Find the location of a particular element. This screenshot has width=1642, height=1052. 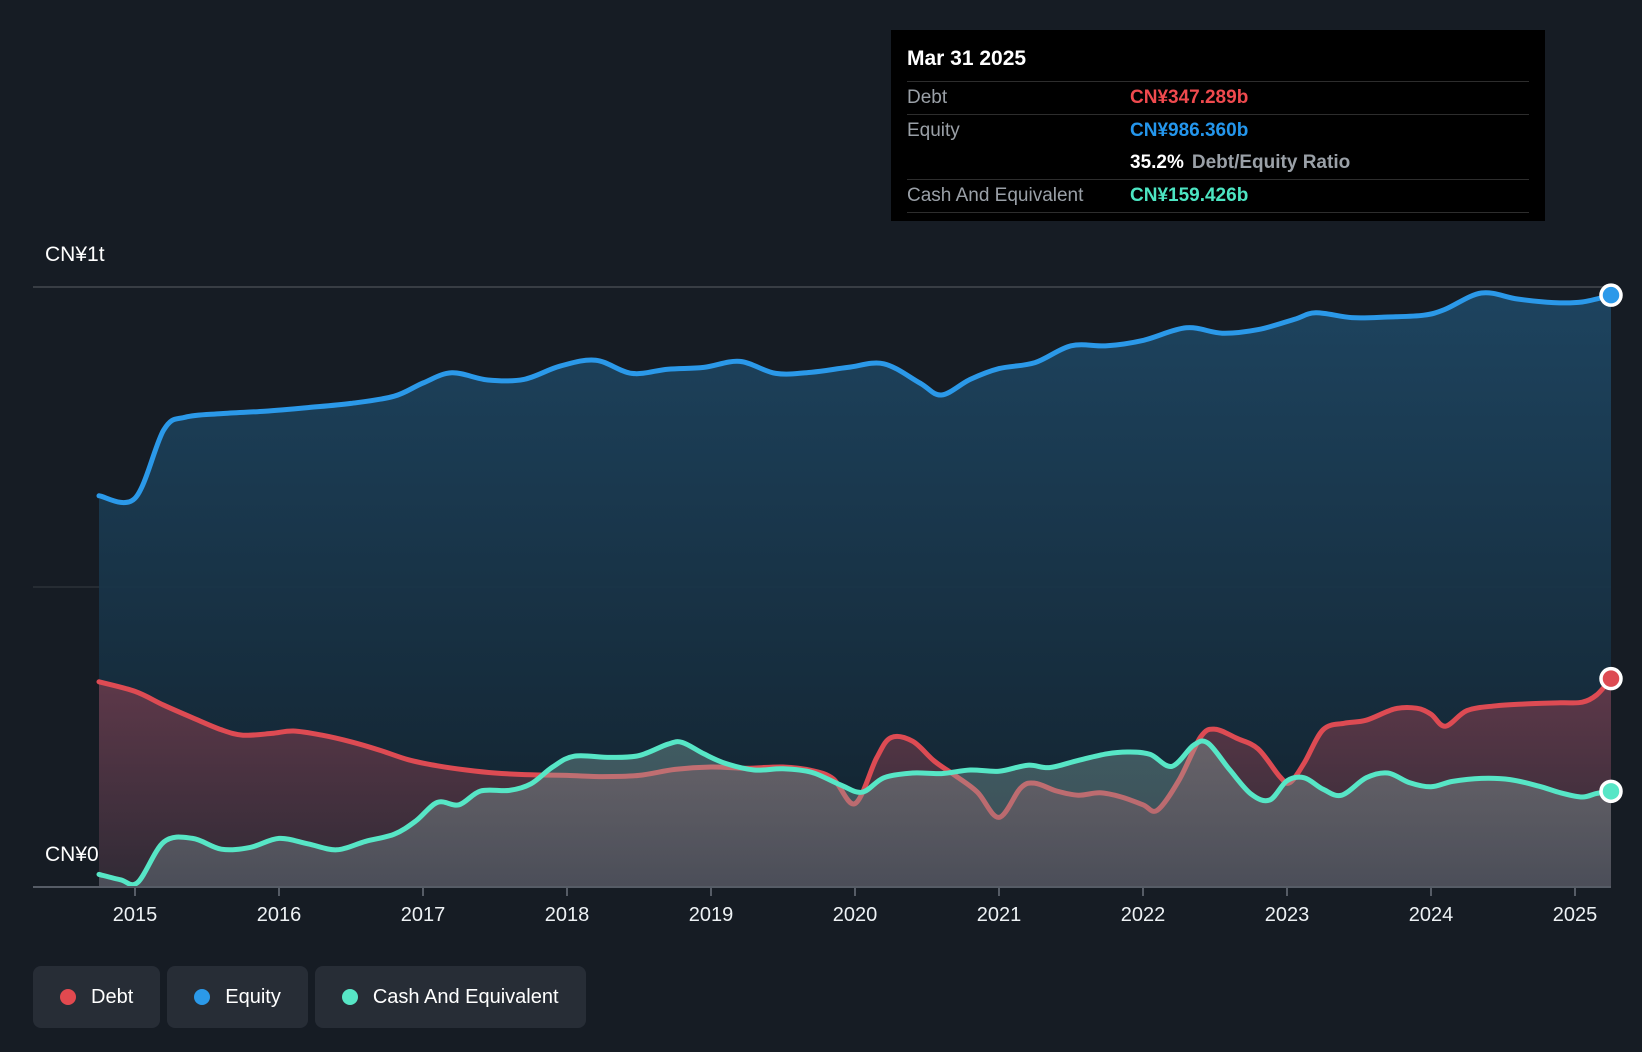

equity-dot-icon is located at coordinates (202, 997).